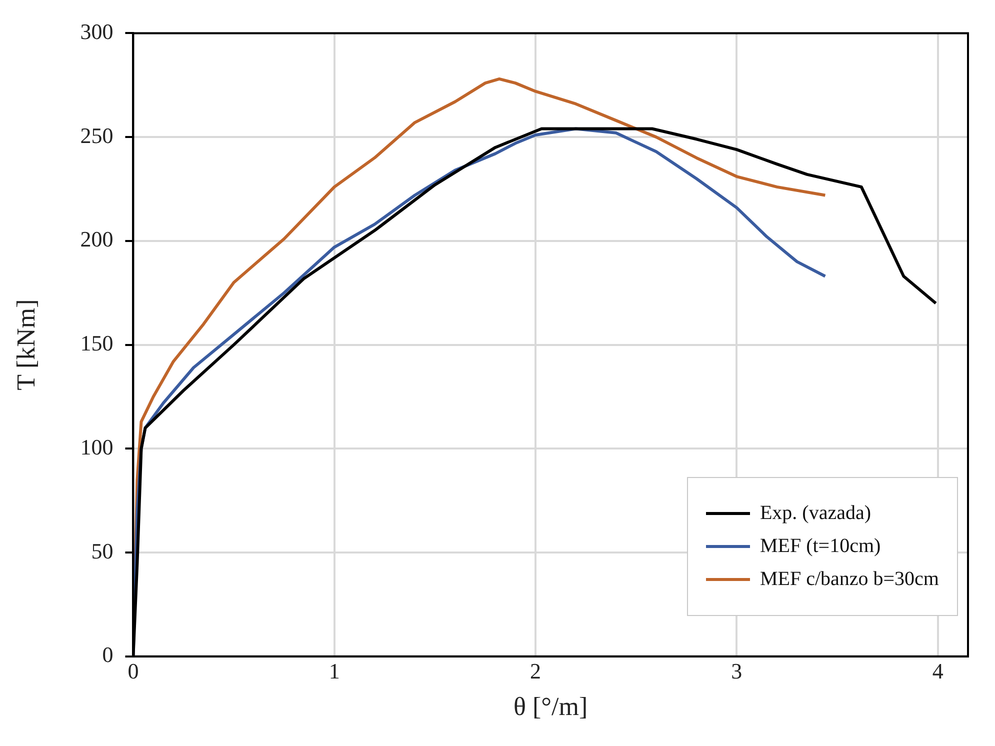 This screenshot has width=995, height=746. What do you see at coordinates (736, 671) in the screenshot?
I see `x-tick-label: 3` at bounding box center [736, 671].